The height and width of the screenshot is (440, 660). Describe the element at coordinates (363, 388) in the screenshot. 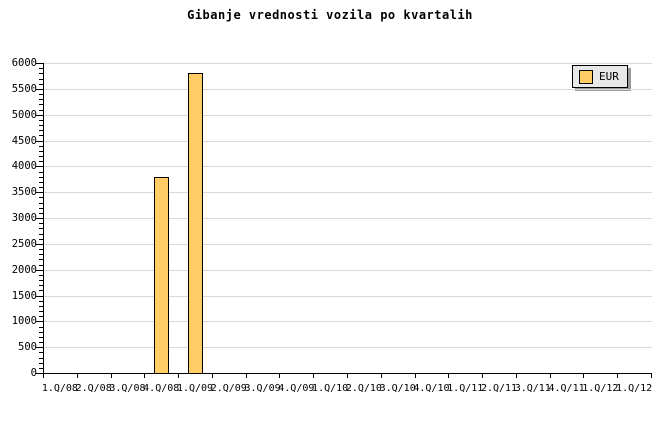

I see `x-axis-tick-label: 2.Q/10` at that location.